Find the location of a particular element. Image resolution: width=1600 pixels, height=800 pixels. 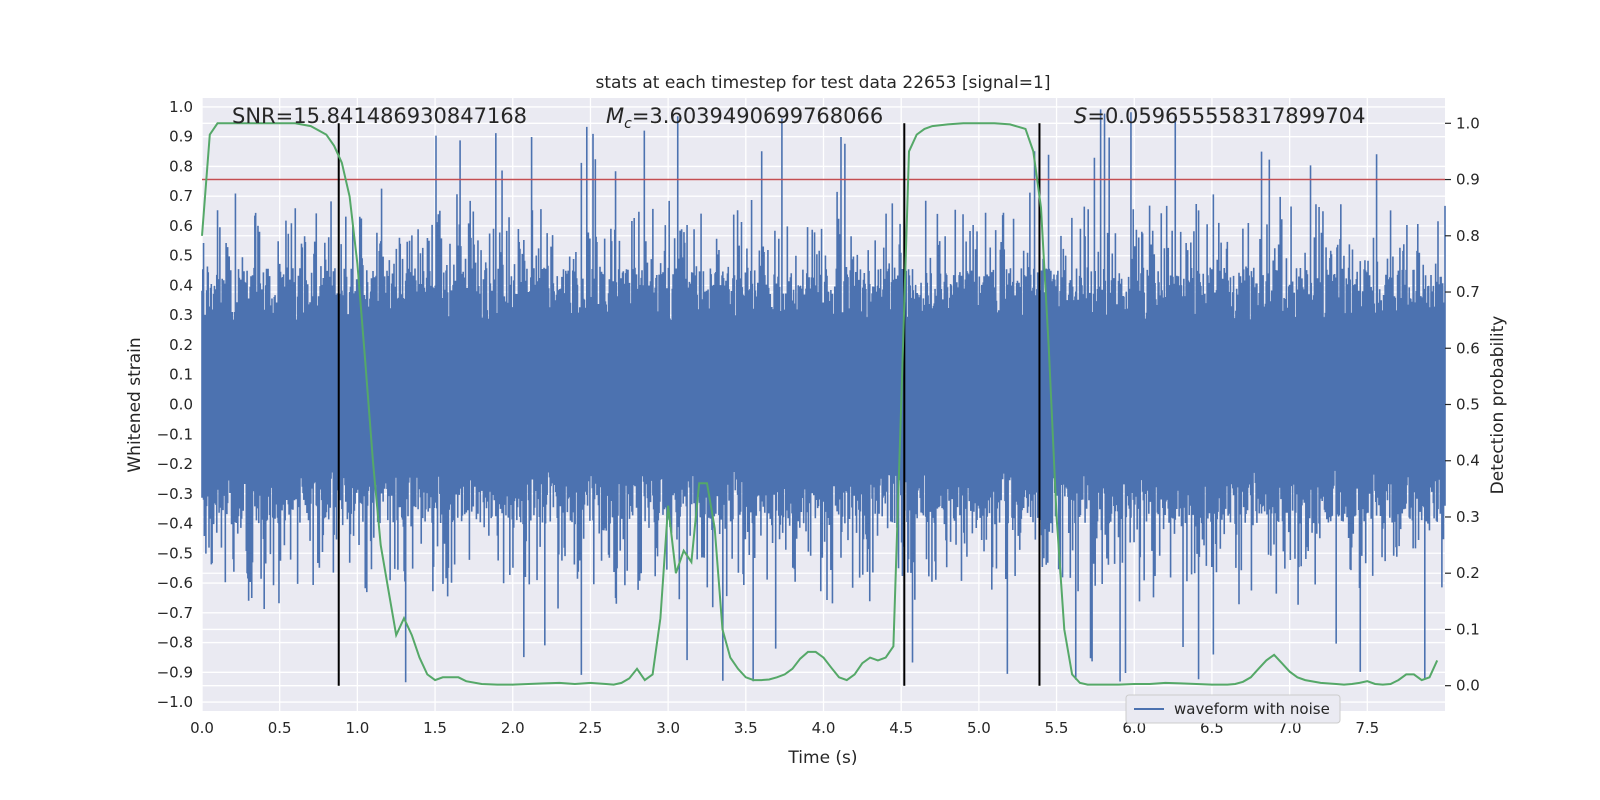

y-right-tick-label: 0.5 is located at coordinates (1468, 405).